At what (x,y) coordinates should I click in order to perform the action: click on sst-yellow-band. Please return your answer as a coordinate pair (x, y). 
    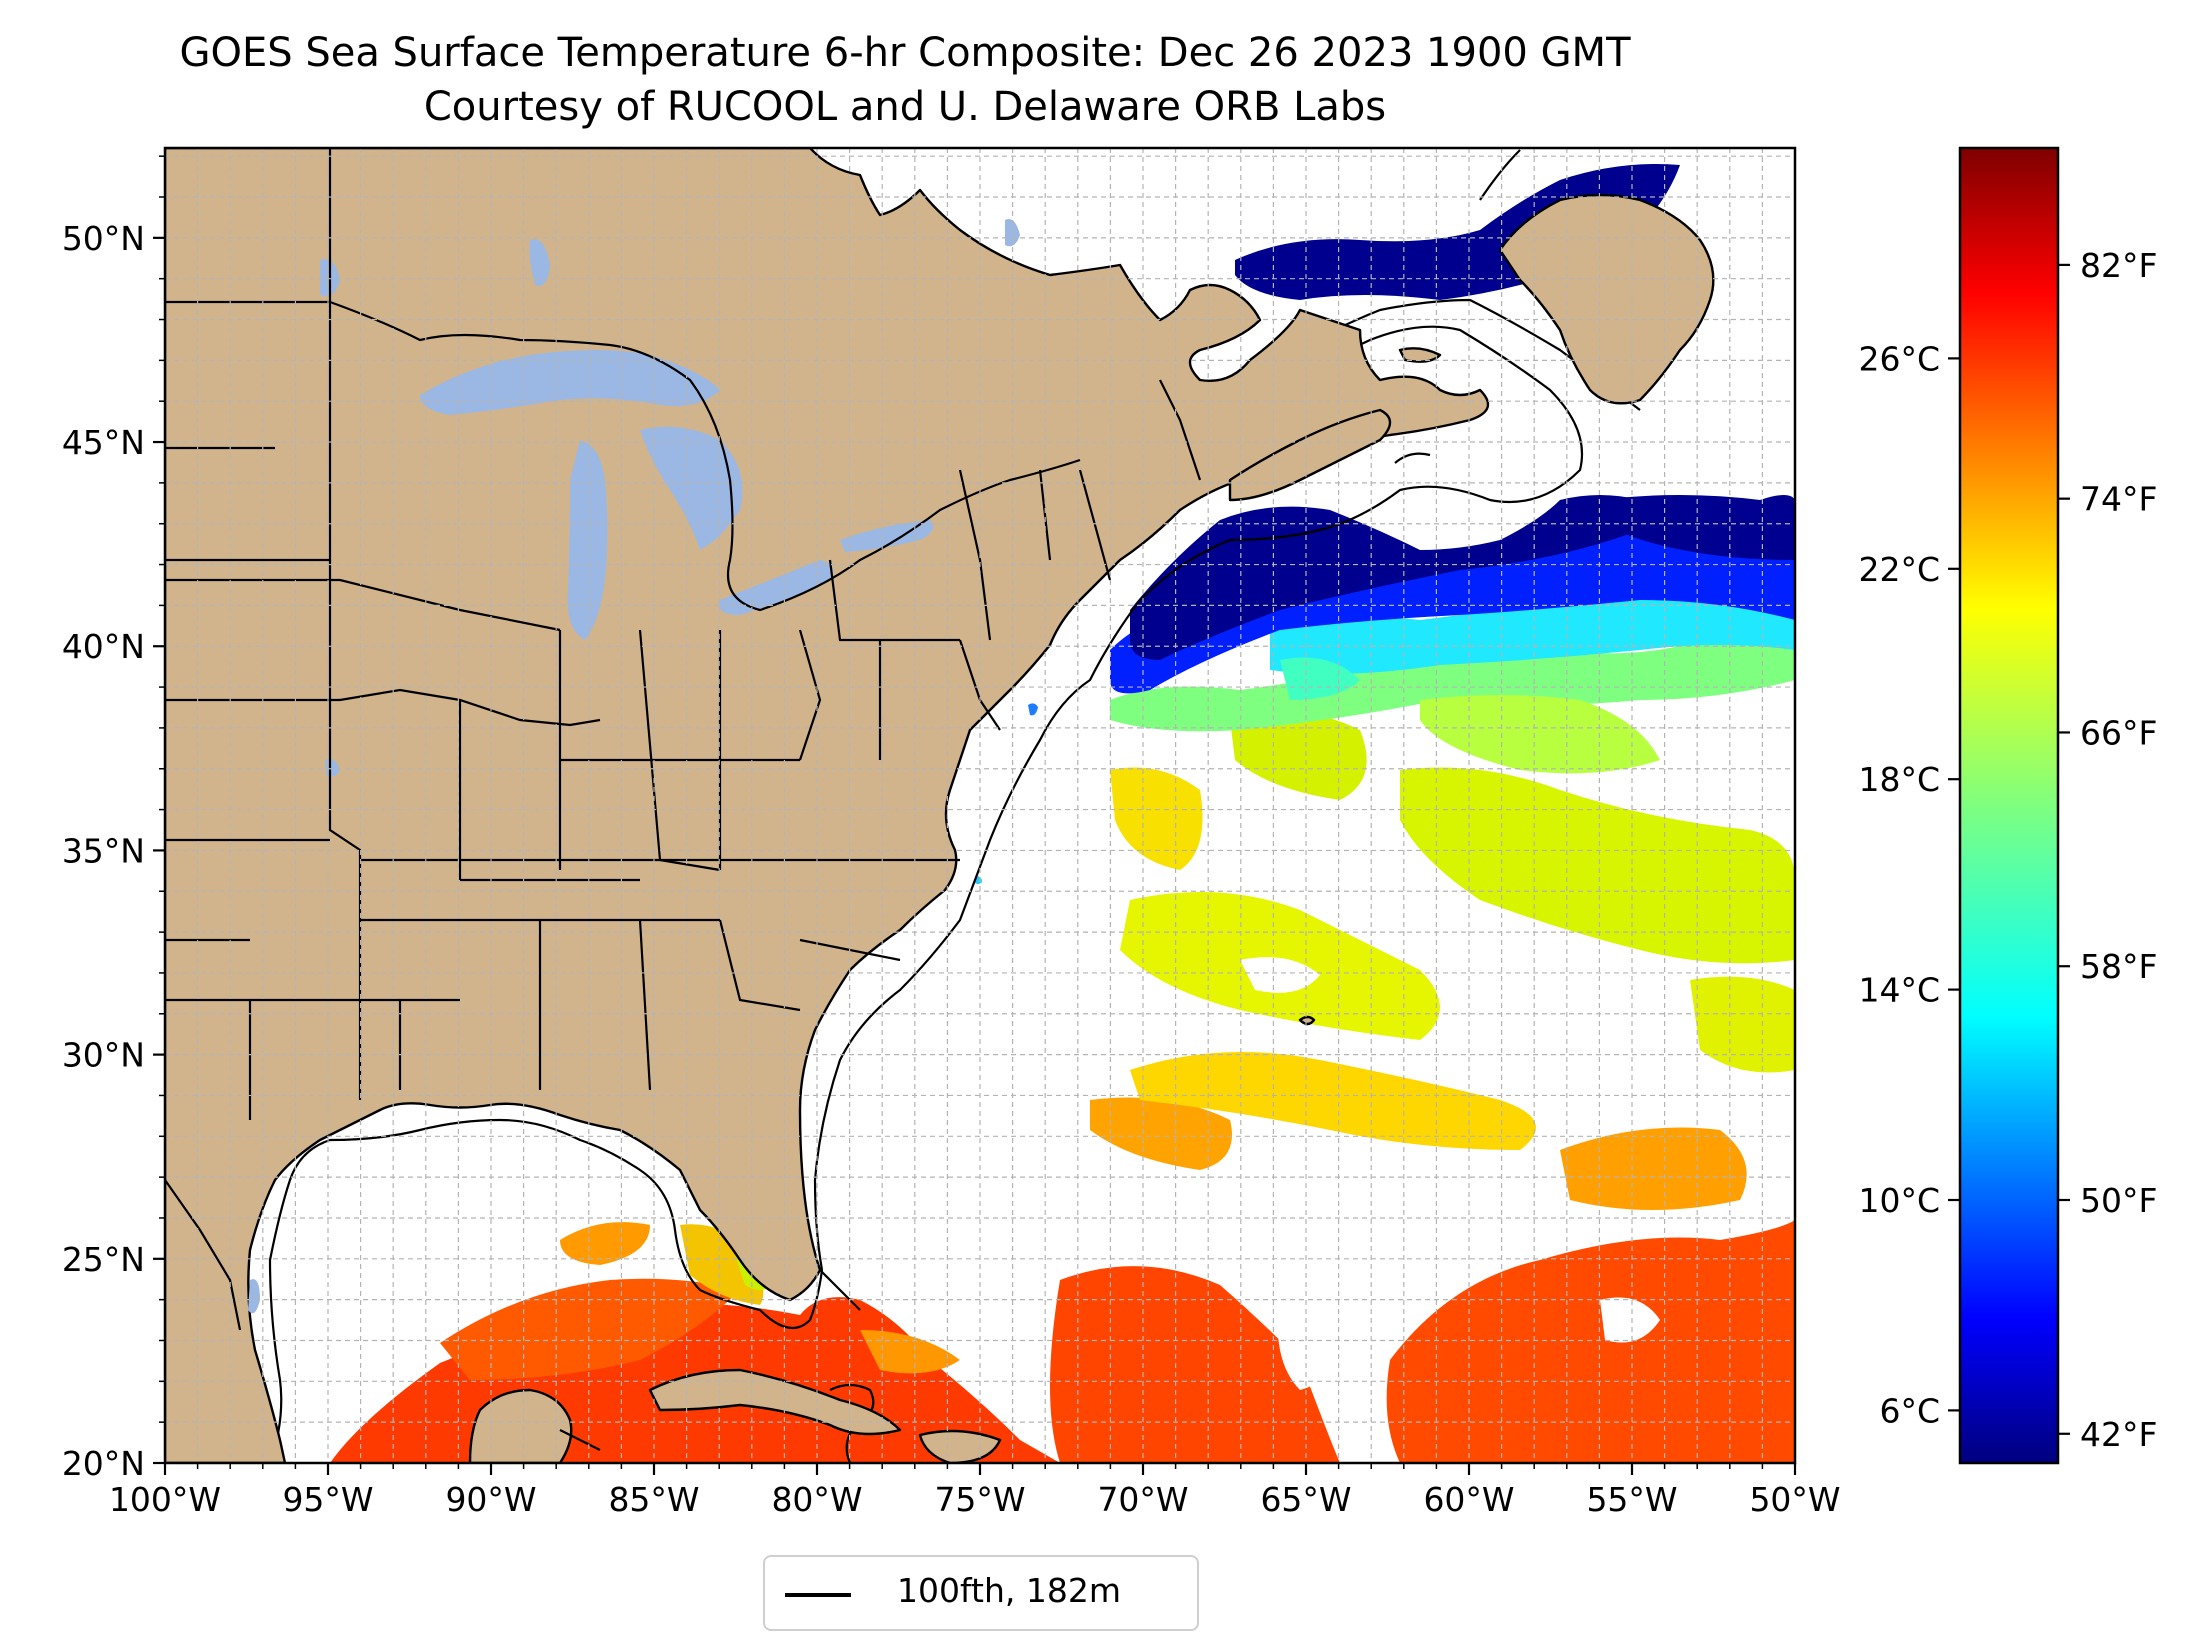
    Looking at the image, I should click on (1333, 1101).